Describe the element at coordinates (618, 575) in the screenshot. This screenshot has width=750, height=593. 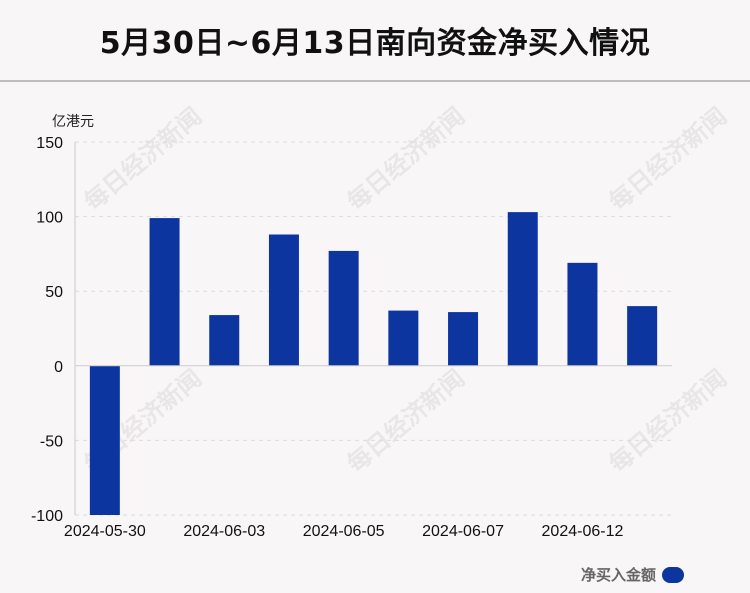
I see `legend-label: 净买入金额` at that location.